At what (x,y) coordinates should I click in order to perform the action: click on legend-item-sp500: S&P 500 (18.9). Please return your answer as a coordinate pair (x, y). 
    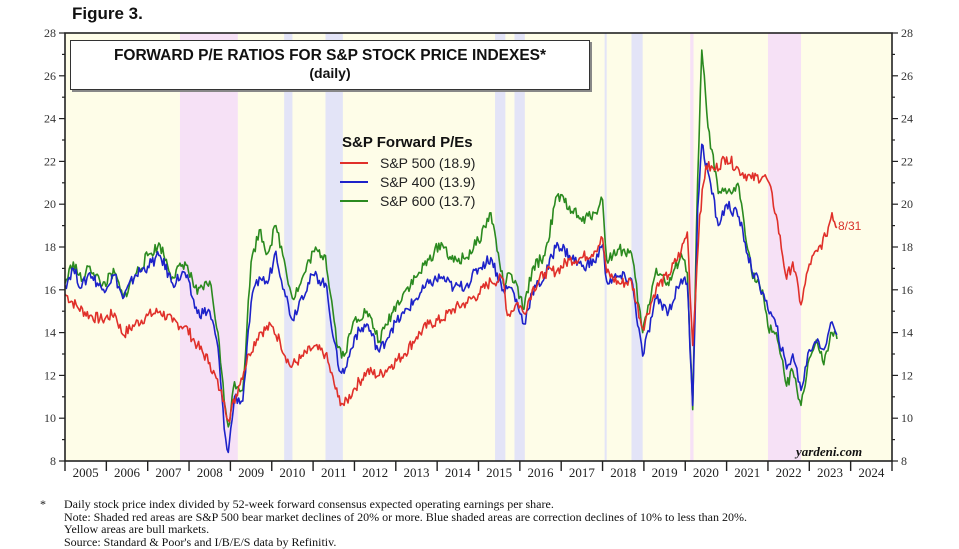
    Looking at the image, I should click on (407, 162).